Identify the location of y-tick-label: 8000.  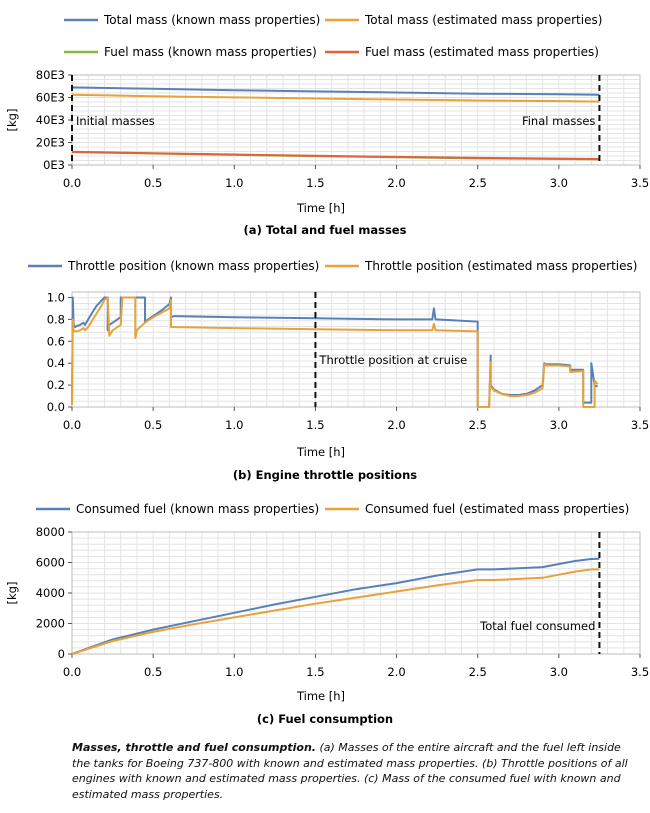
(50, 532).